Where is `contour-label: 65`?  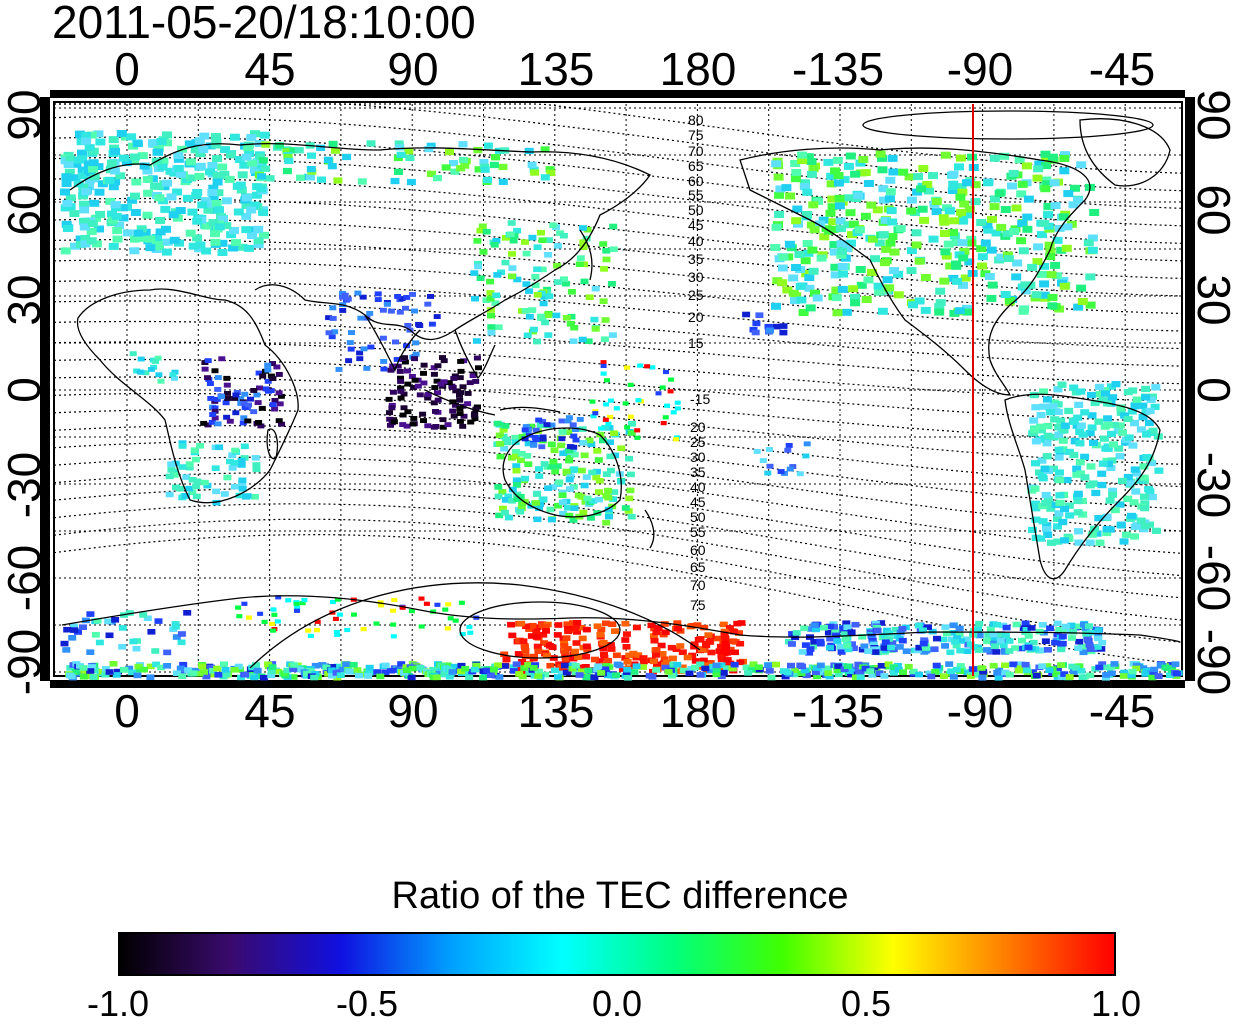 contour-label: 65 is located at coordinates (696, 166).